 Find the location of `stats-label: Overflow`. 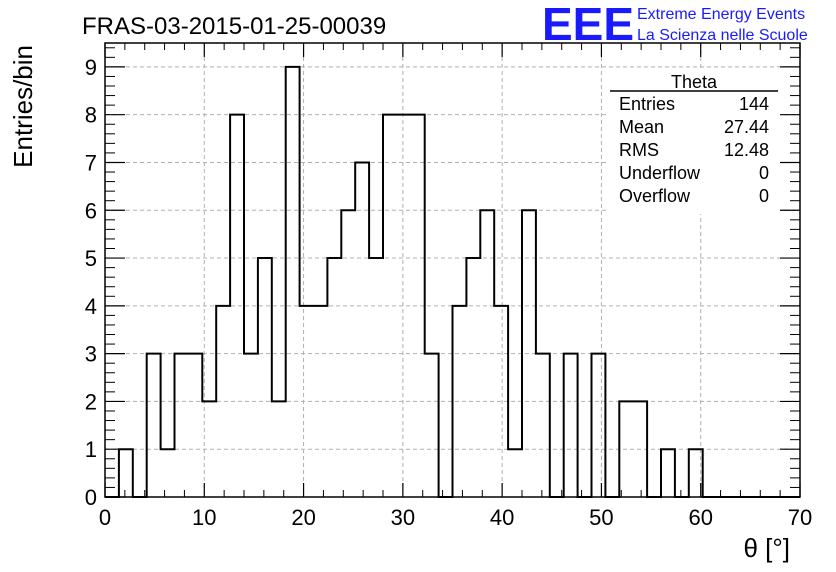

stats-label: Overflow is located at coordinates (655, 196).